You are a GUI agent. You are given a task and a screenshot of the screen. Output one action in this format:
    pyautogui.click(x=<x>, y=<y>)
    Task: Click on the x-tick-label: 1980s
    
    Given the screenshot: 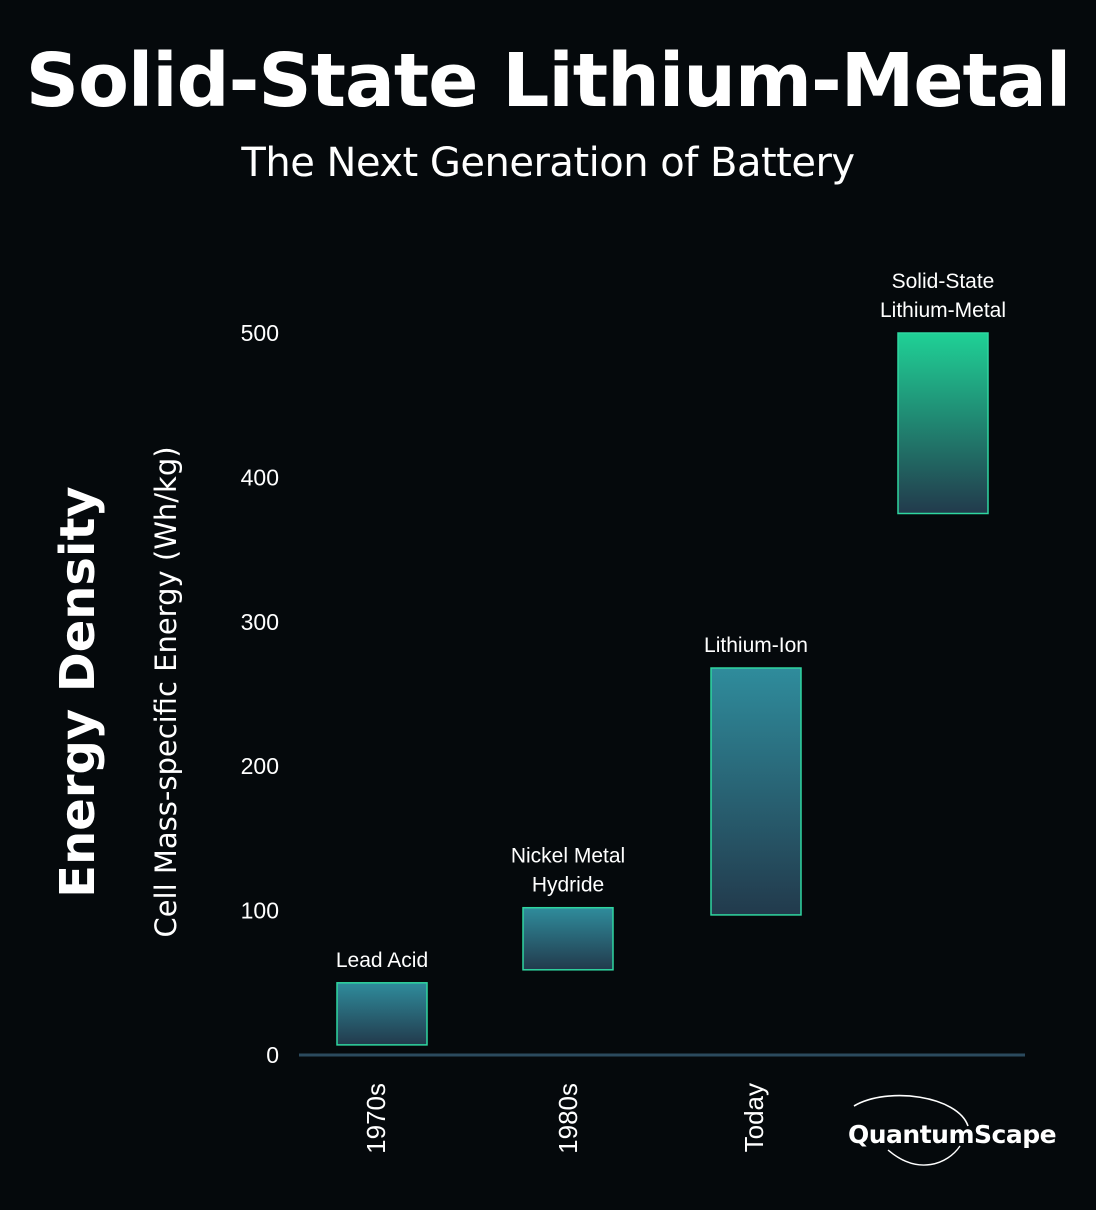 What is the action you would take?
    pyautogui.click(x=568, y=1118)
    